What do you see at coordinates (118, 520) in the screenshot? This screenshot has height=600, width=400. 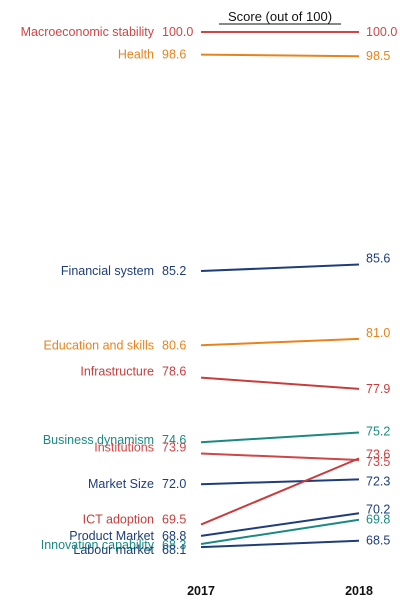 I see `series-name-ict-adoption: ICT adoption` at bounding box center [118, 520].